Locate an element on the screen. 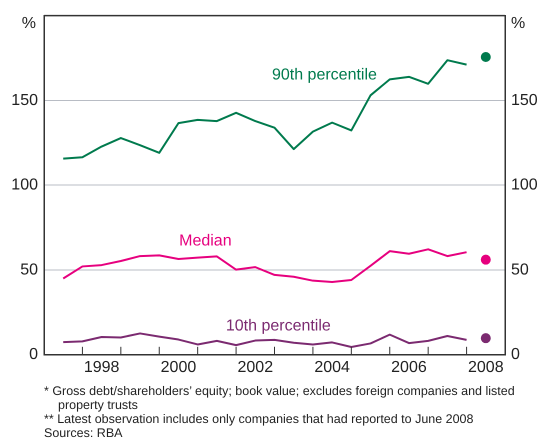 This screenshot has height=448, width=539. source-note: Sources: RBA is located at coordinates (84, 433).